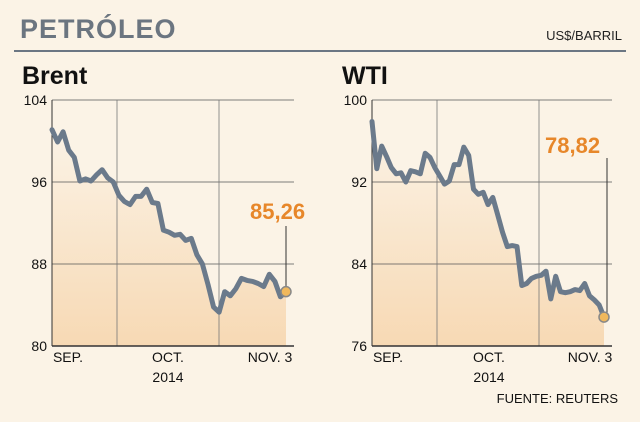 This screenshot has width=640, height=422. I want to click on brent-month-label: SEP., so click(68, 357).